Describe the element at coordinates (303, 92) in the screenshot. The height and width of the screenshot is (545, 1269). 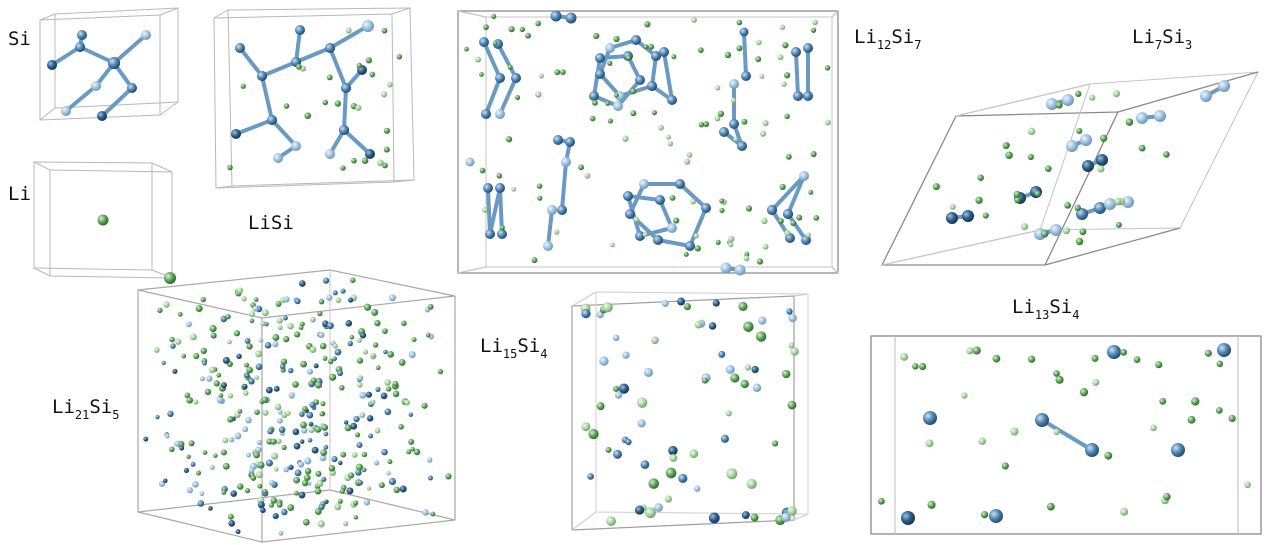
I see `lisi-bond-network` at that location.